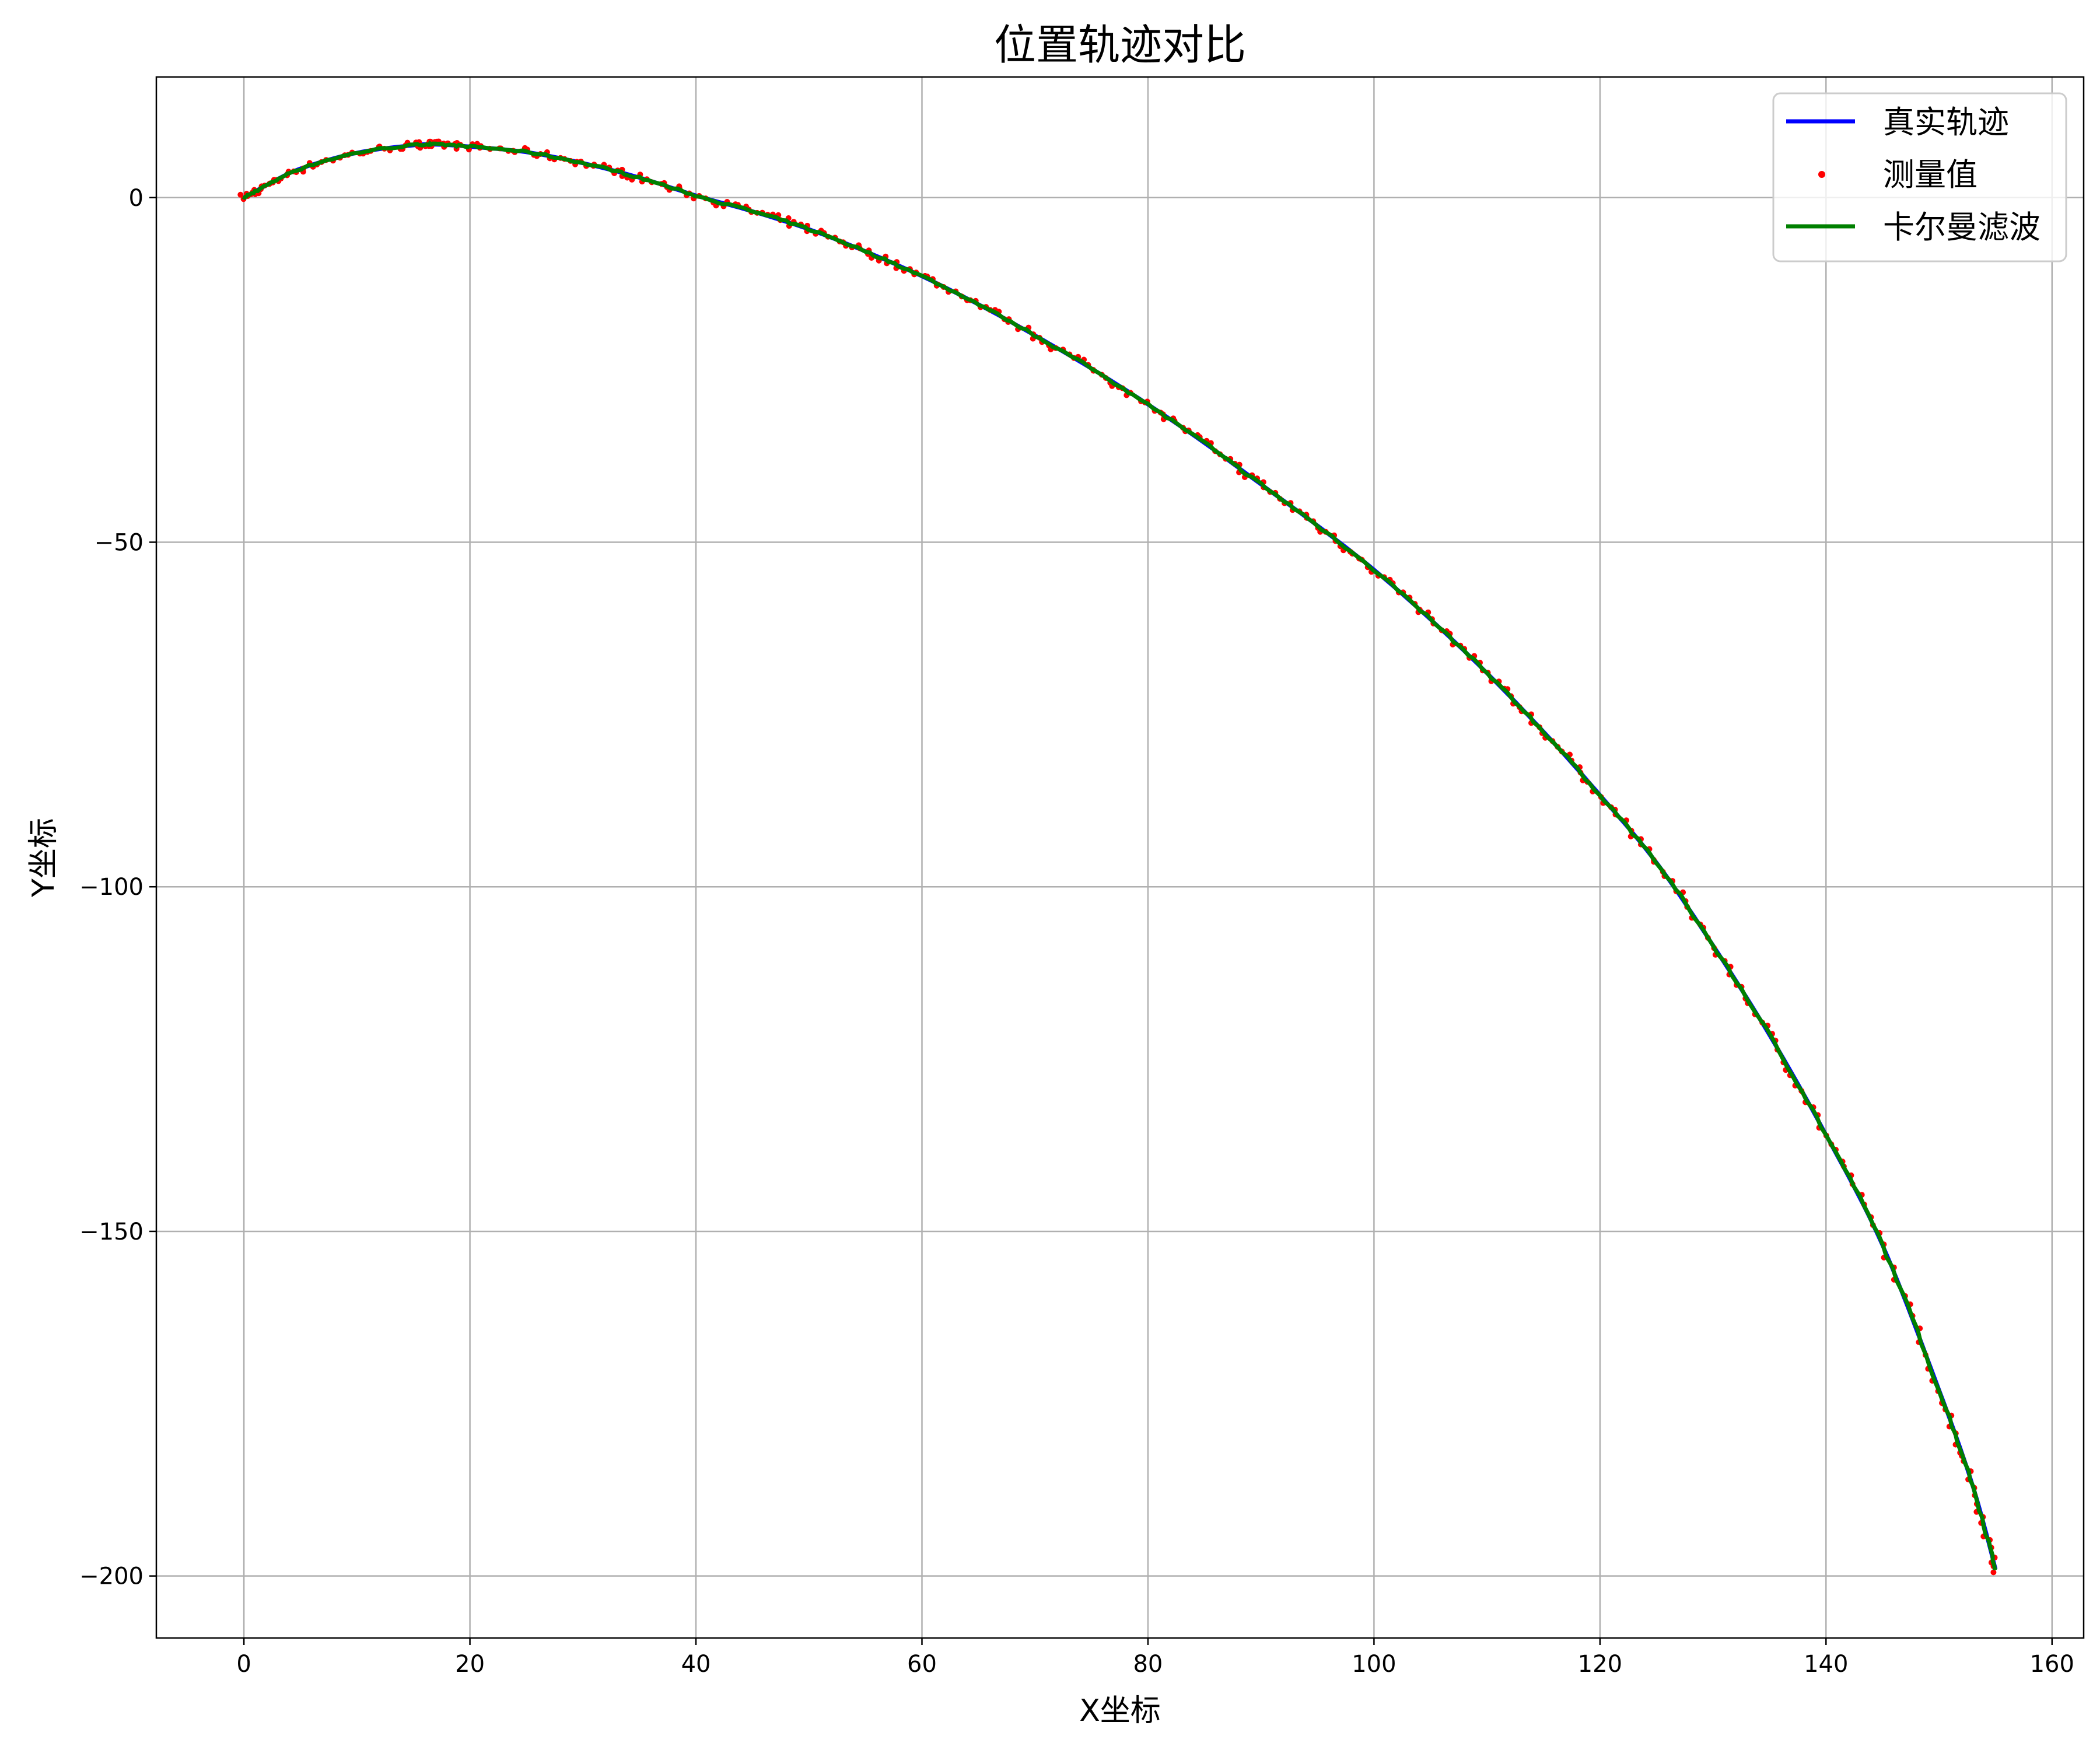 The height and width of the screenshot is (1750, 2100). Describe the element at coordinates (2052, 1664) in the screenshot. I see `x-tick-label: 160` at that location.